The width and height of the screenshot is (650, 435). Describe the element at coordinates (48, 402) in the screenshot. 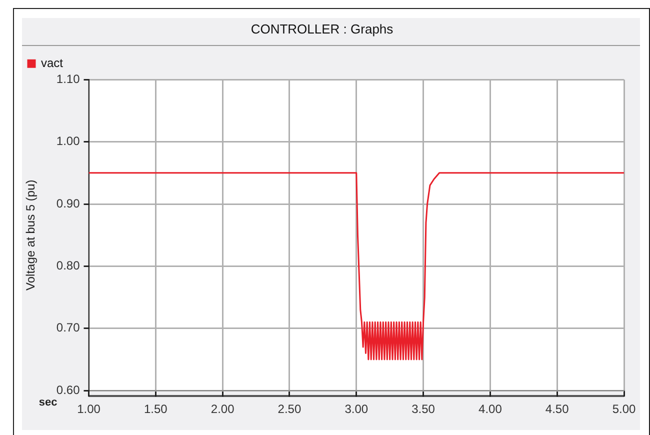

I see `x-axis-title: sec` at that location.